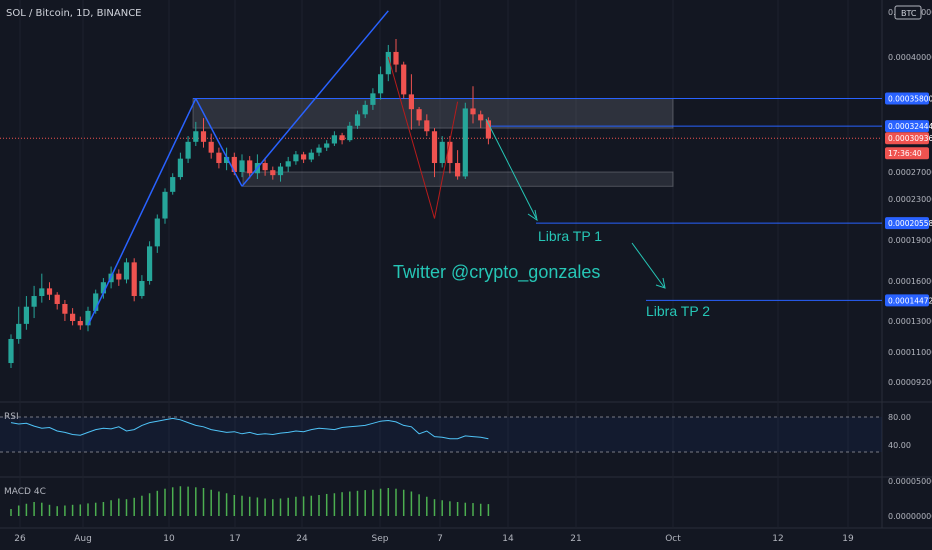 Image resolution: width=932 pixels, height=550 pixels. Describe the element at coordinates (910, 99) in the screenshot. I see `price-tag-label: 0.00035800` at that location.